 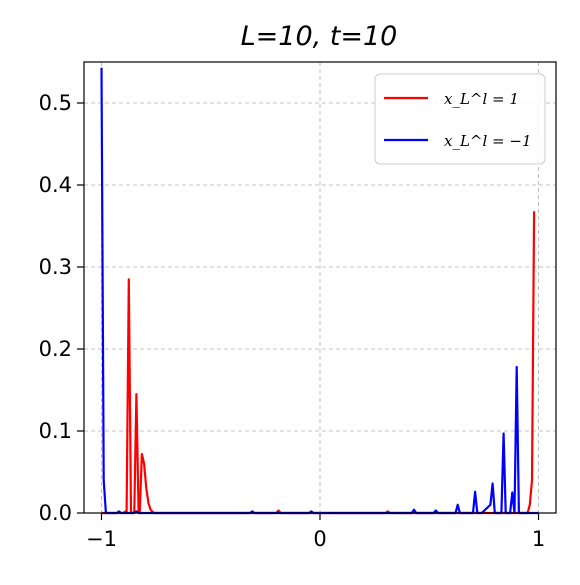 I want to click on y-tick-label: 0.3, so click(x=55, y=267).